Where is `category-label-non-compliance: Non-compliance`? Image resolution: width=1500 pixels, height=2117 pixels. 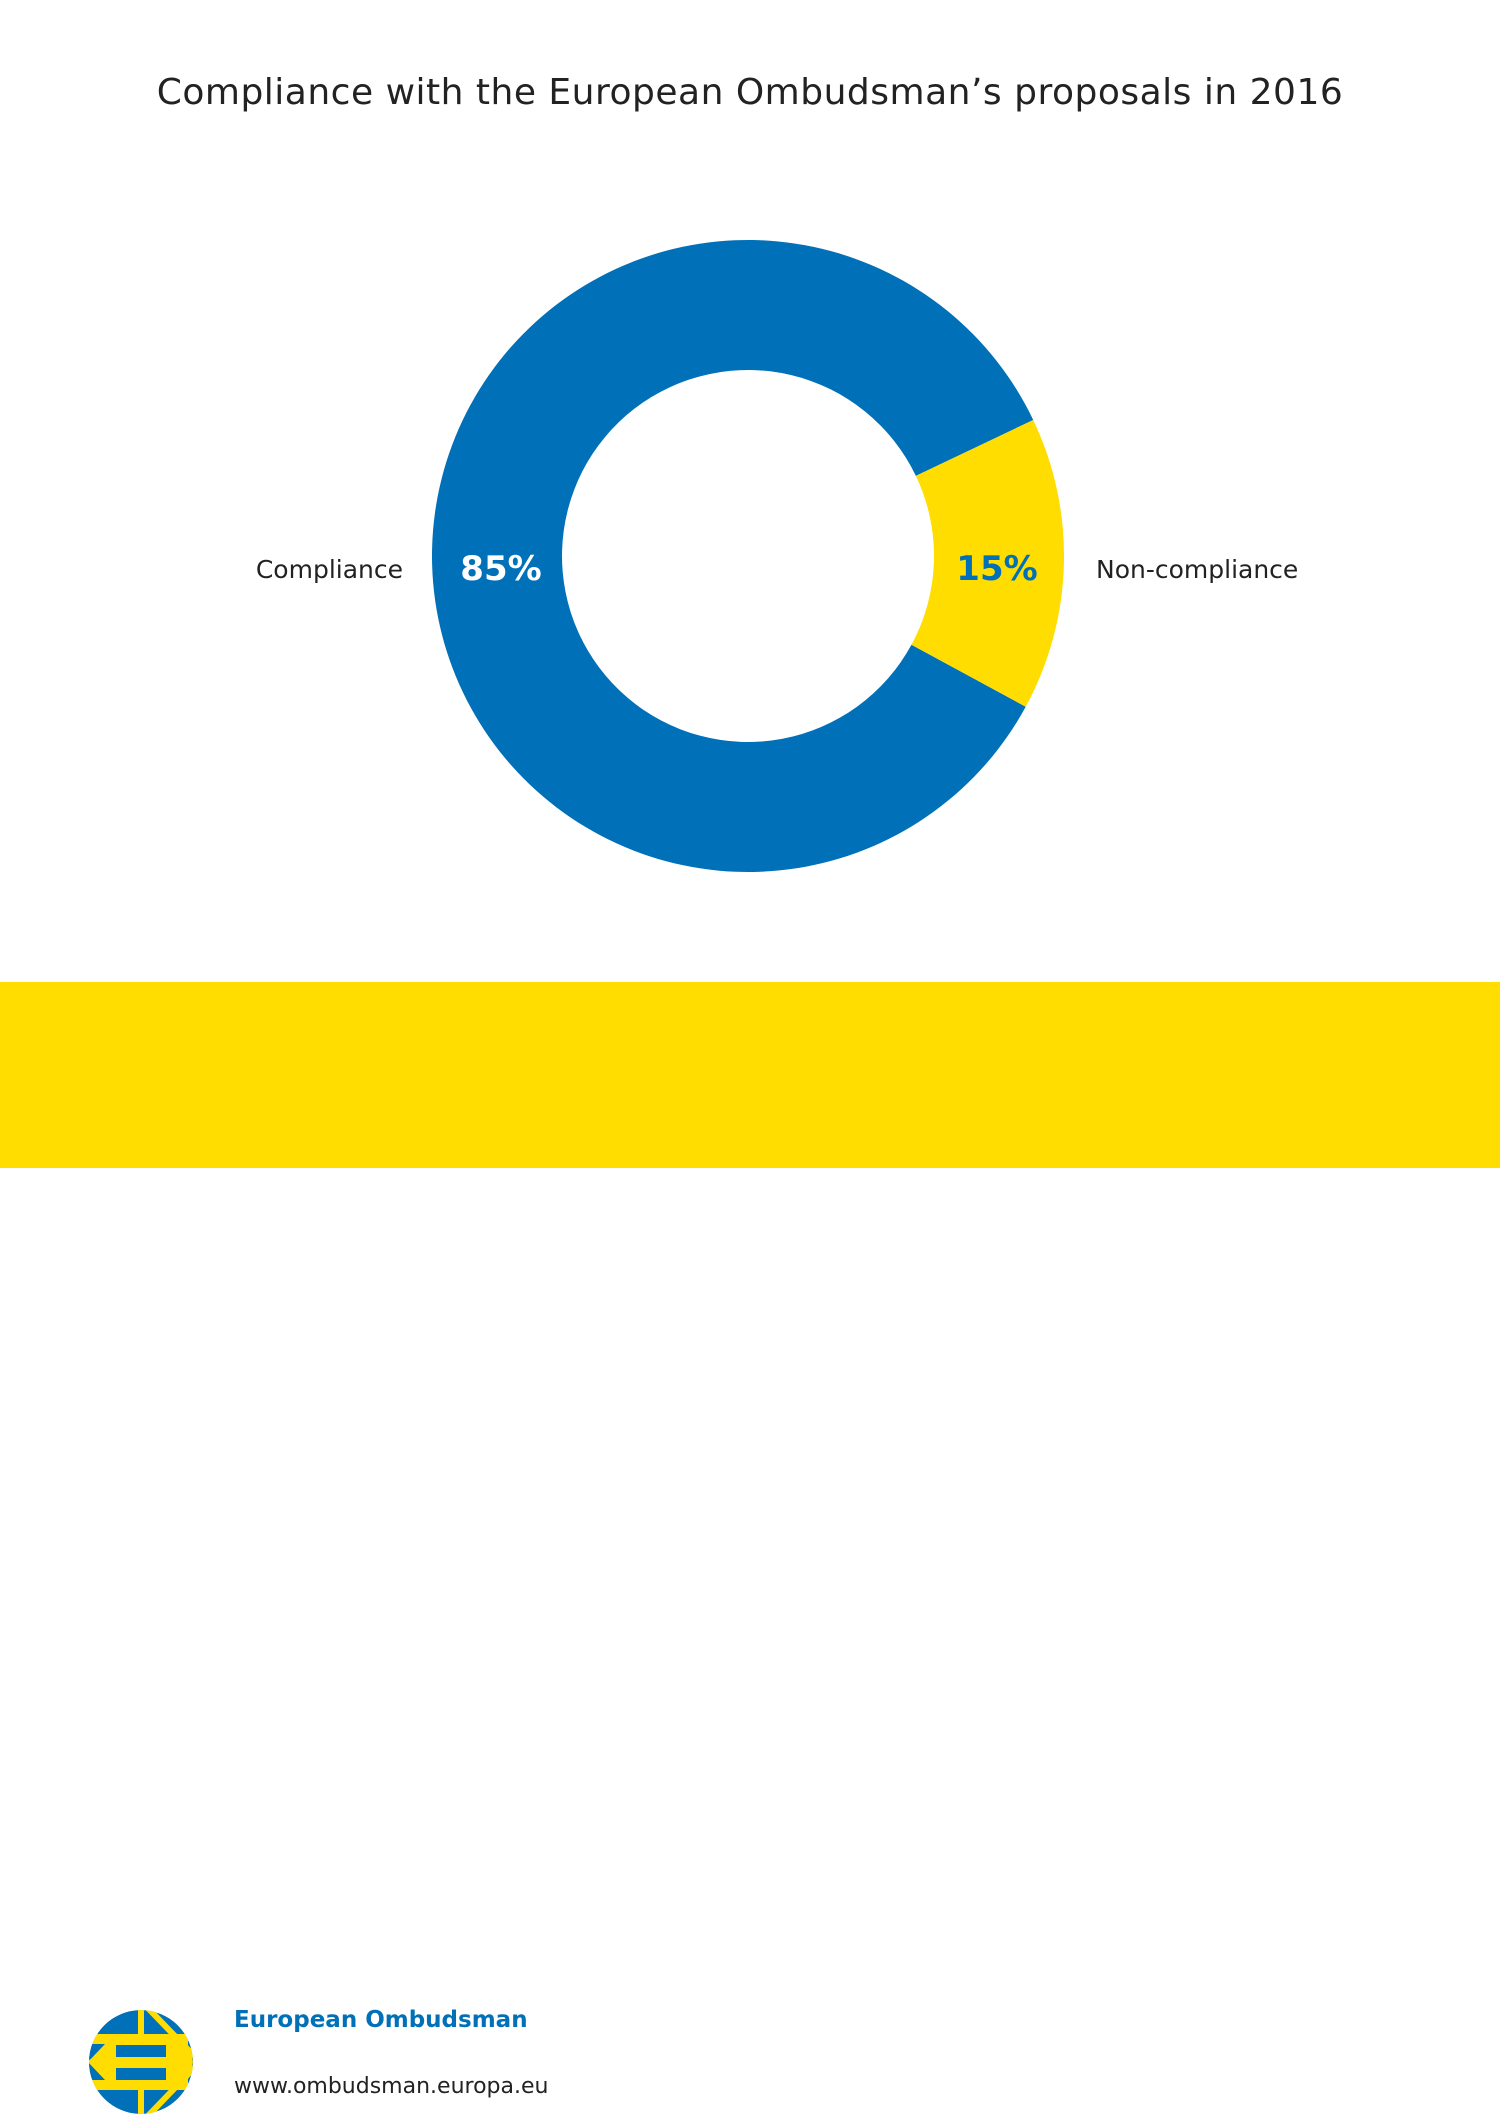 category-label-non-compliance: Non-compliance is located at coordinates (1197, 569).